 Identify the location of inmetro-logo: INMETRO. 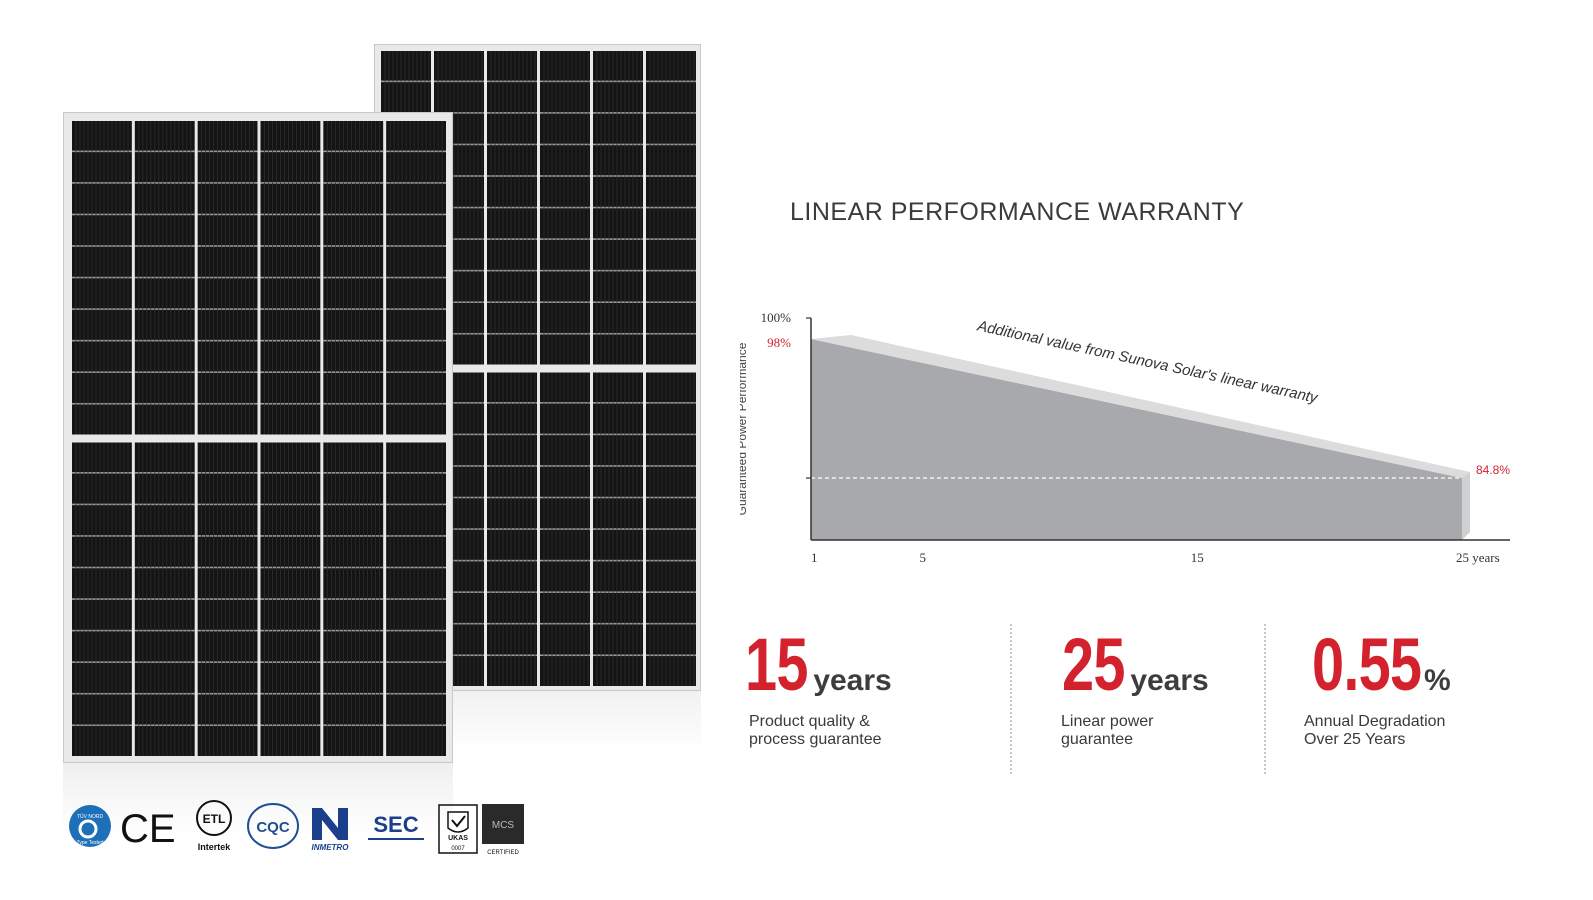
(331, 830).